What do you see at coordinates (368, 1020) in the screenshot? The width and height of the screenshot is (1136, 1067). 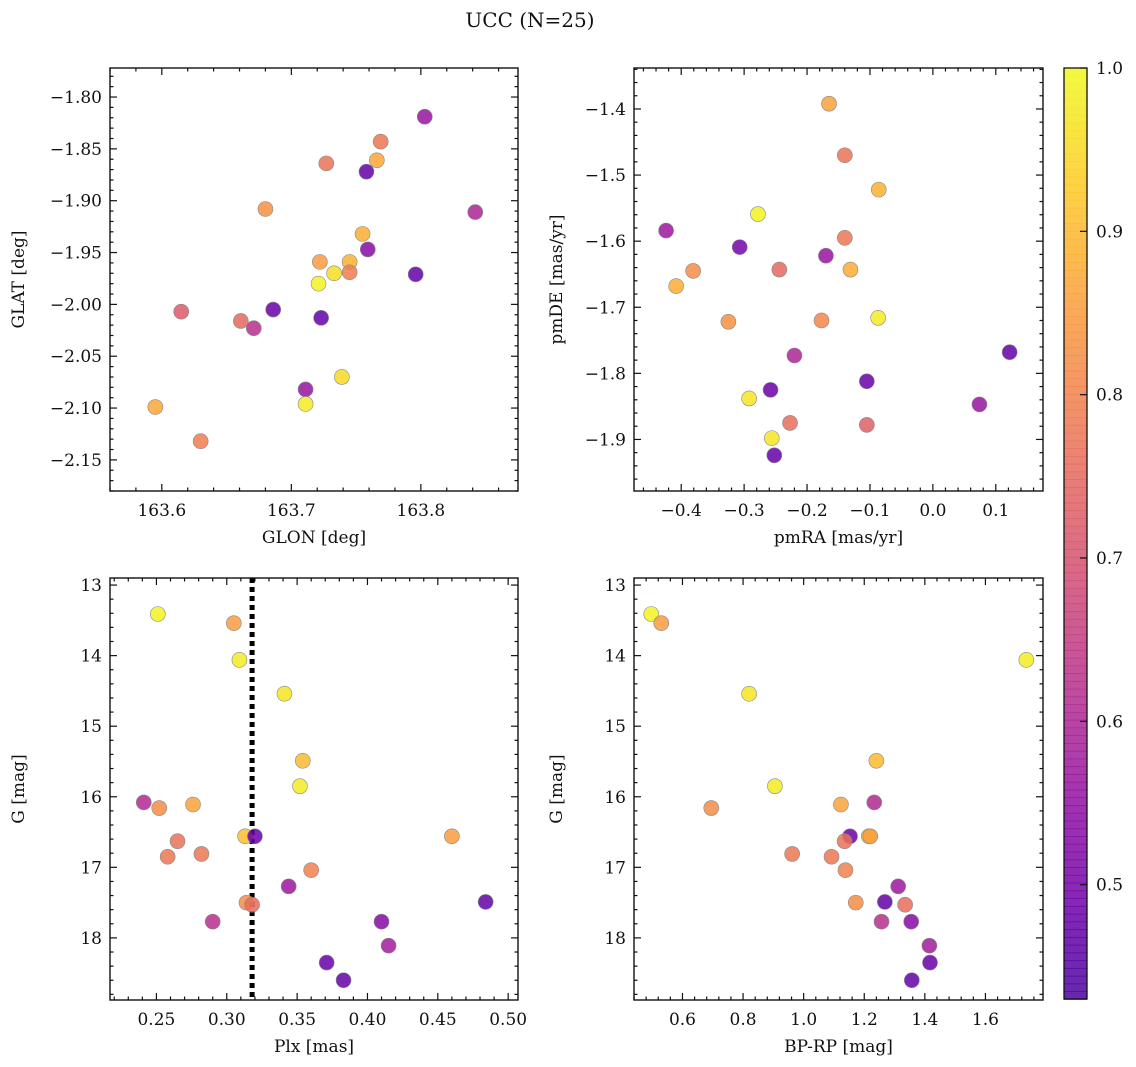 I see `x-tick-label: 0.40` at bounding box center [368, 1020].